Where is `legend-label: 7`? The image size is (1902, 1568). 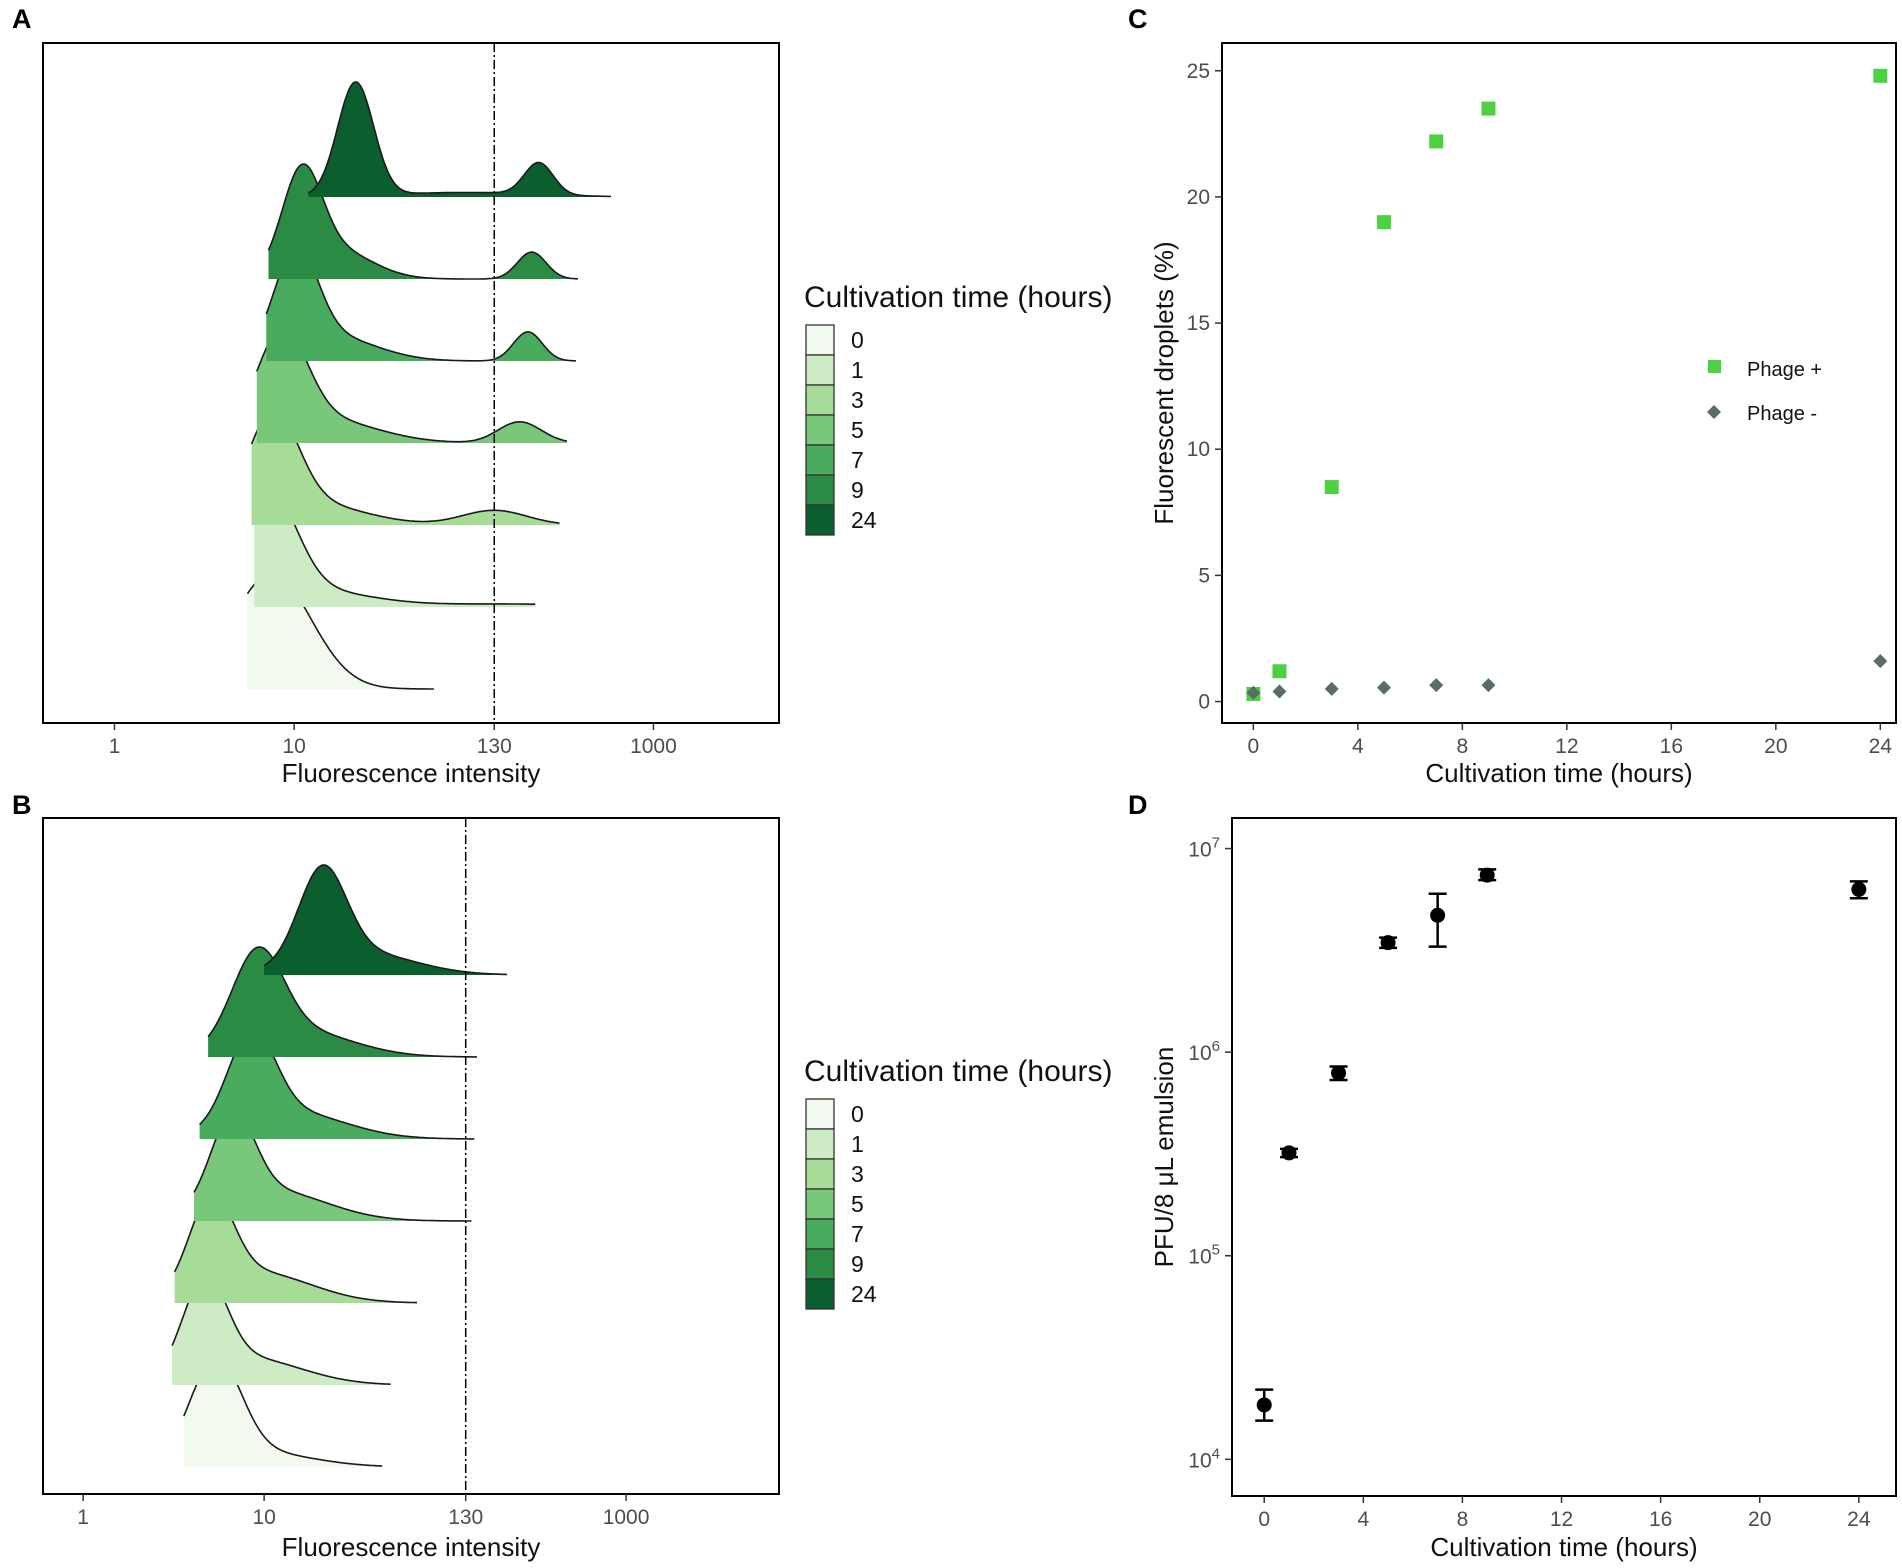 legend-label: 7 is located at coordinates (857, 1234).